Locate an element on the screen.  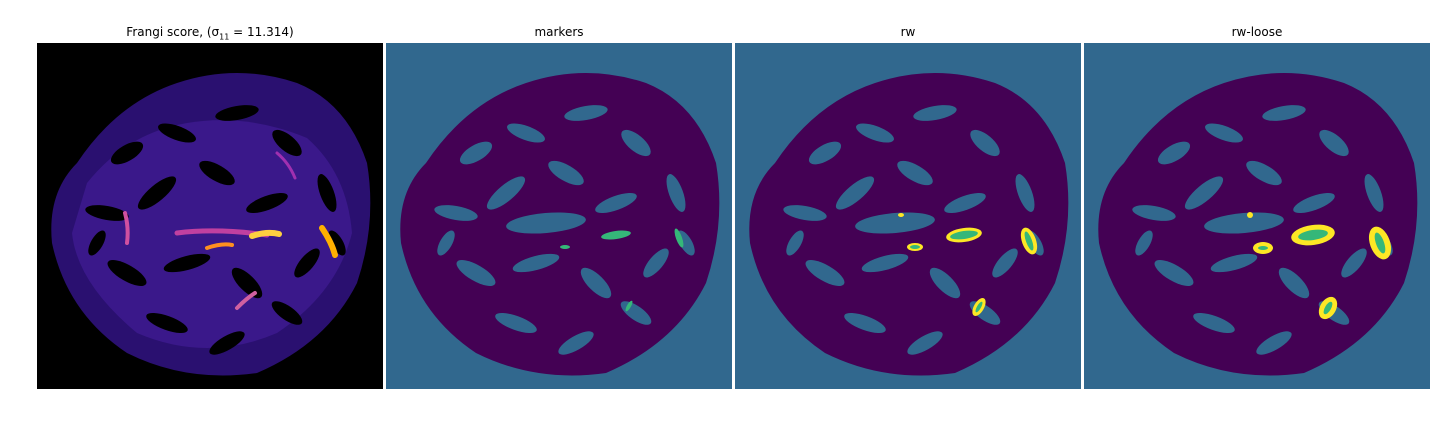
frangi-title-math: (σ11 = 11.314) is located at coordinates (250, 33).